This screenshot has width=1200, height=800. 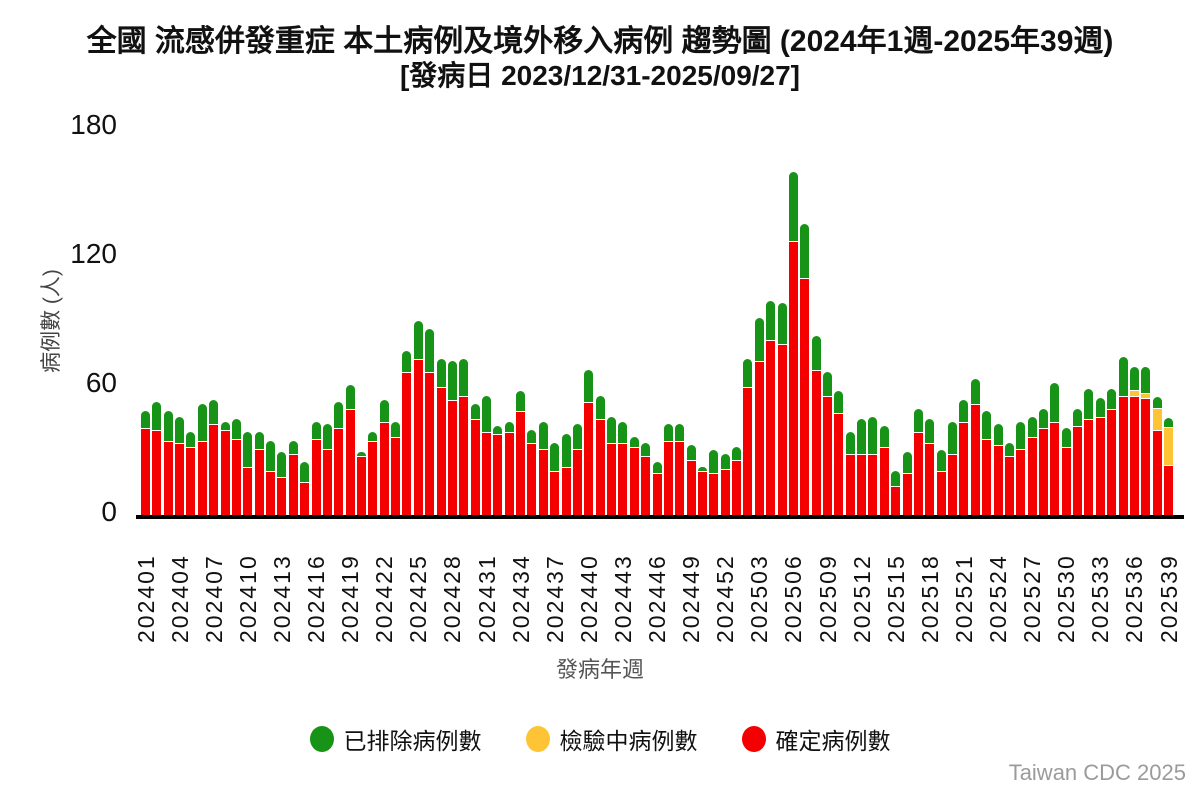 What do you see at coordinates (816, 739) in the screenshot?
I see `legend-item-2: 確定病例數` at bounding box center [816, 739].